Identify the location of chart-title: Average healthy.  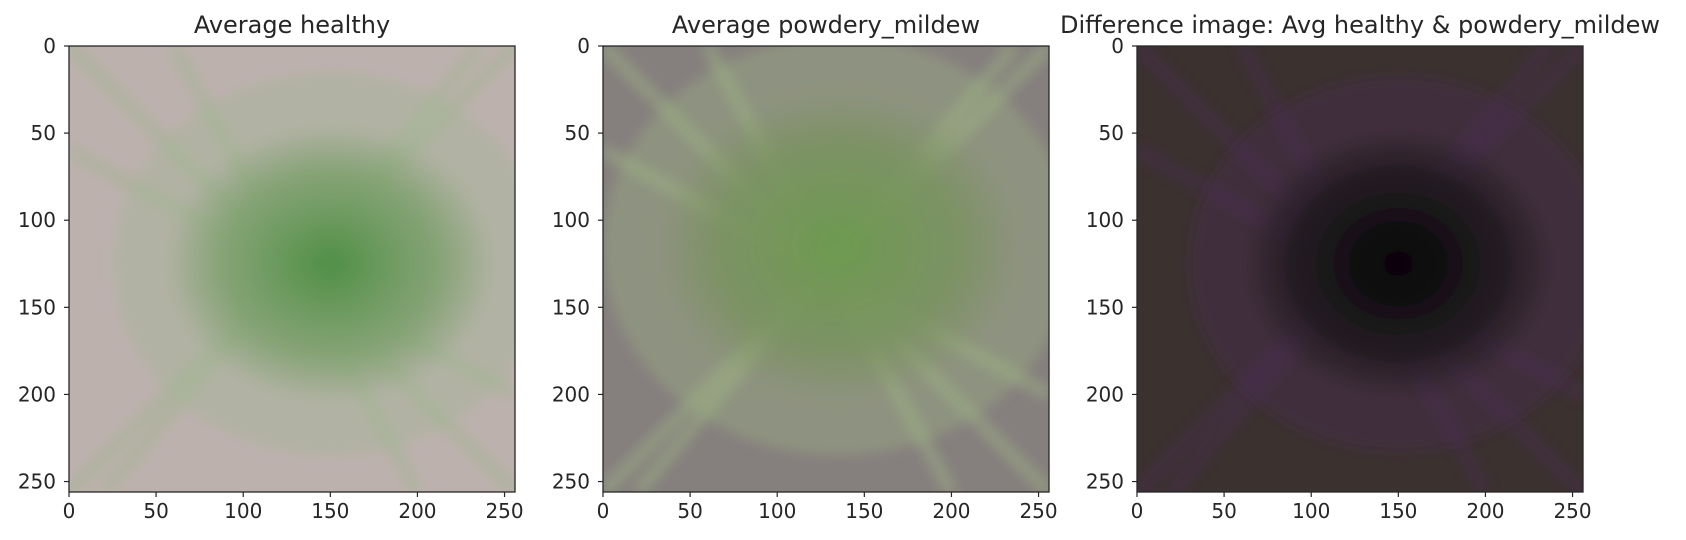
(292, 25).